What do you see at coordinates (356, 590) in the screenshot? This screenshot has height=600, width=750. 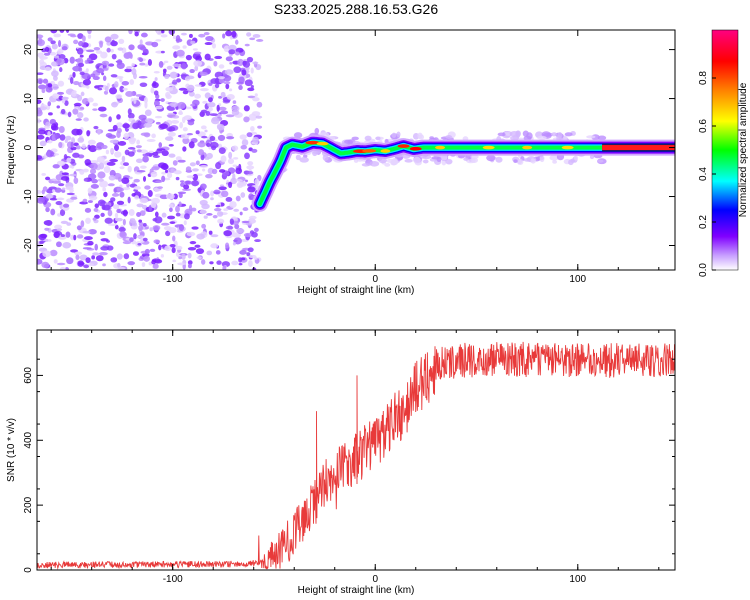 I see `snr-xlabel: Height of straight line (km)` at bounding box center [356, 590].